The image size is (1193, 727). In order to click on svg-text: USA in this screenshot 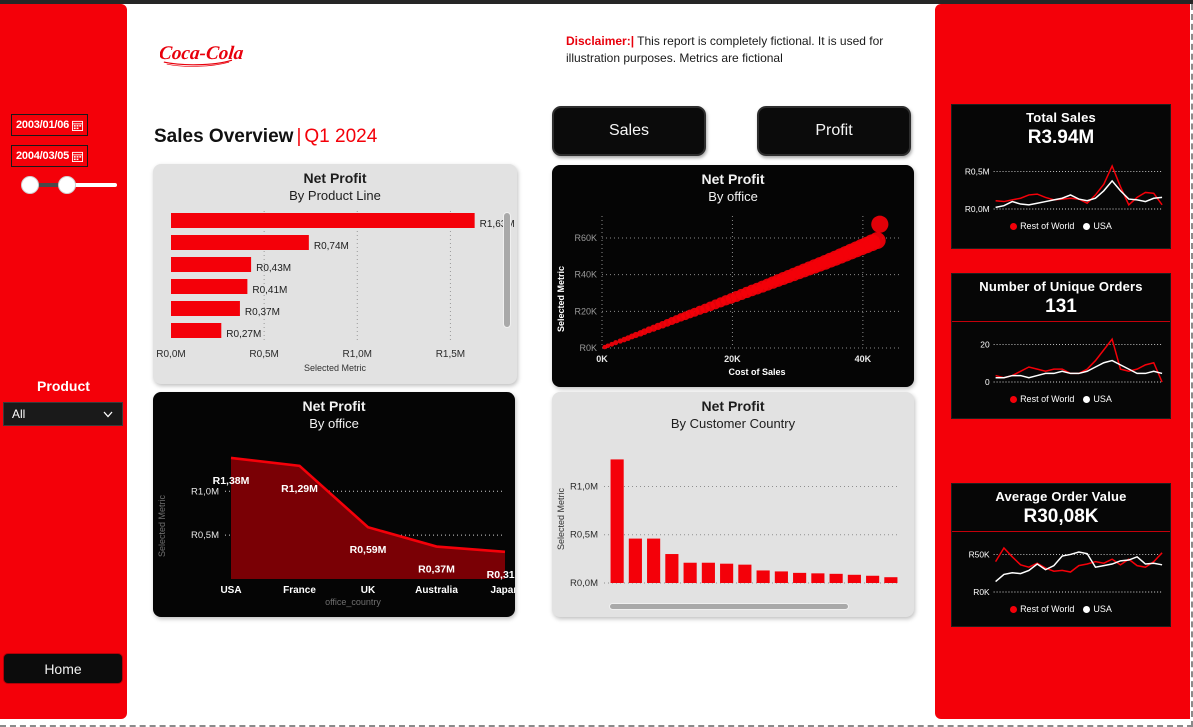, I will do `click(230, 590)`.